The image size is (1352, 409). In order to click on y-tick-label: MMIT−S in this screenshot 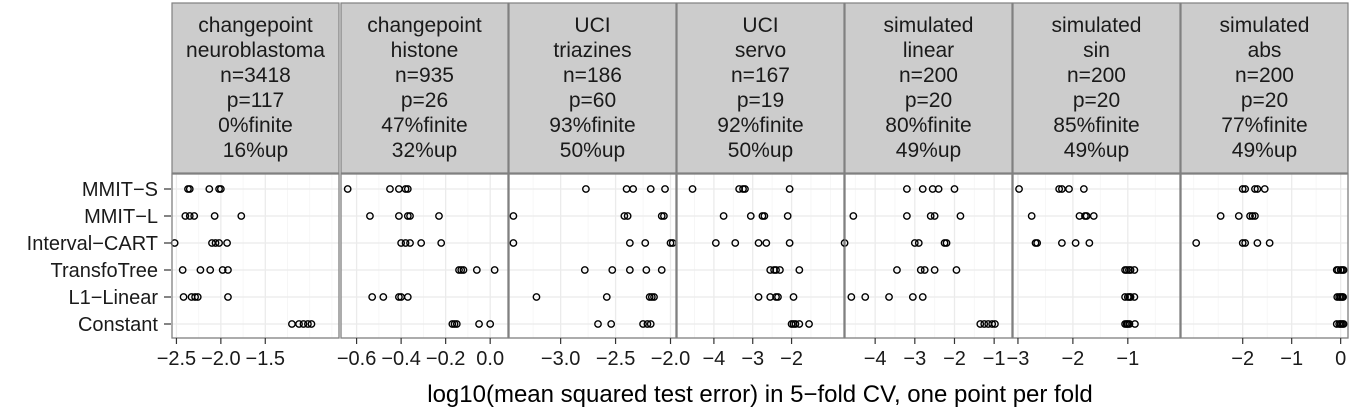, I will do `click(120, 190)`.